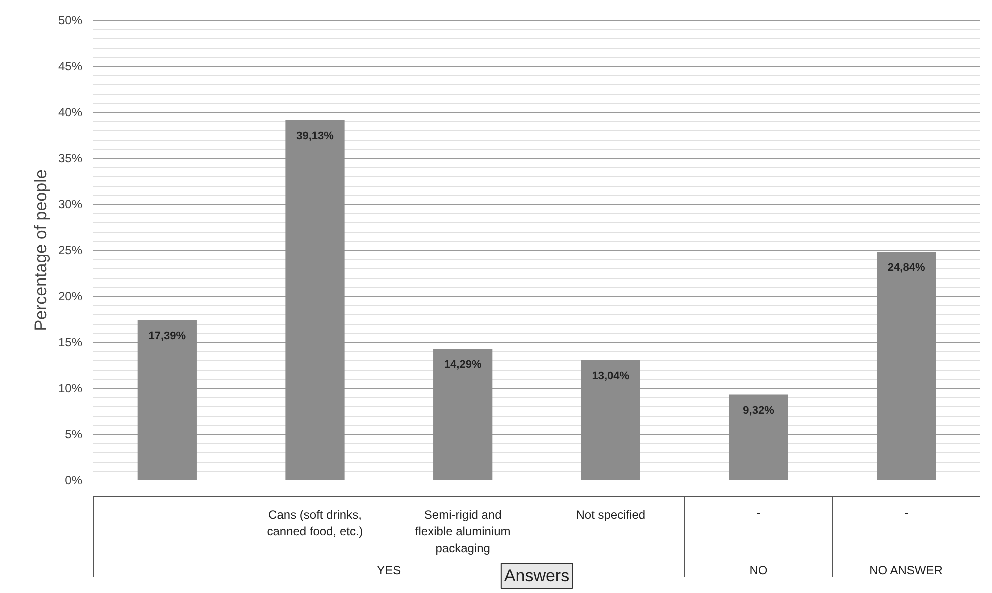 The height and width of the screenshot is (593, 992). Describe the element at coordinates (759, 410) in the screenshot. I see `data-label: 9,32%` at that location.